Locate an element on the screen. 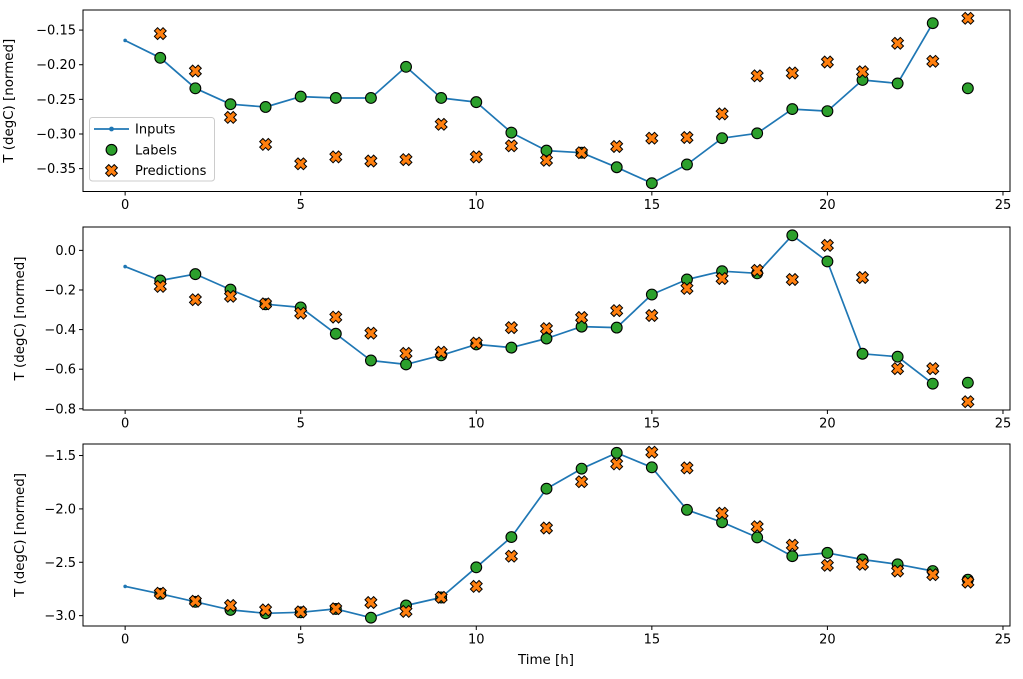 The height and width of the screenshot is (679, 1023). legend-inputs-dot-sample is located at coordinates (111, 129).